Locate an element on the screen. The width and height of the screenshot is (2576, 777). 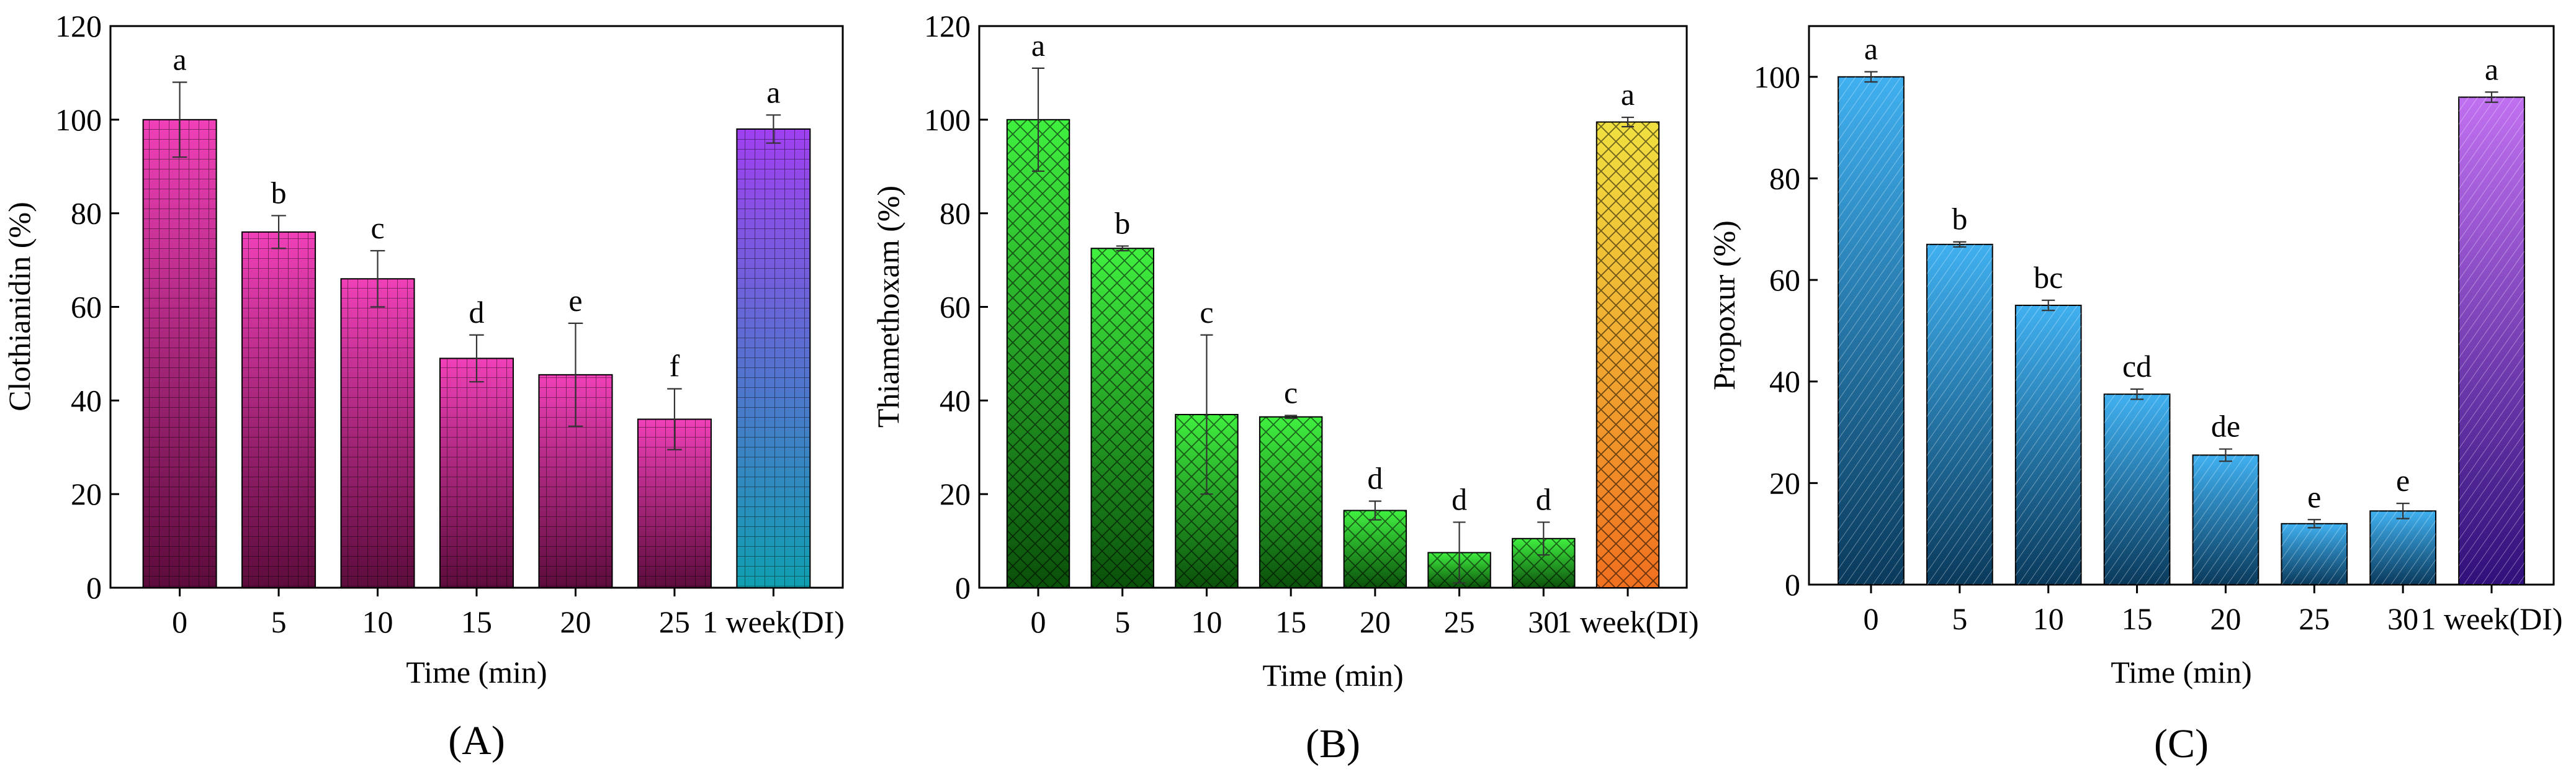
y-ticks-b: 0 20 40 60 80 100 120 is located at coordinates (956, 307).